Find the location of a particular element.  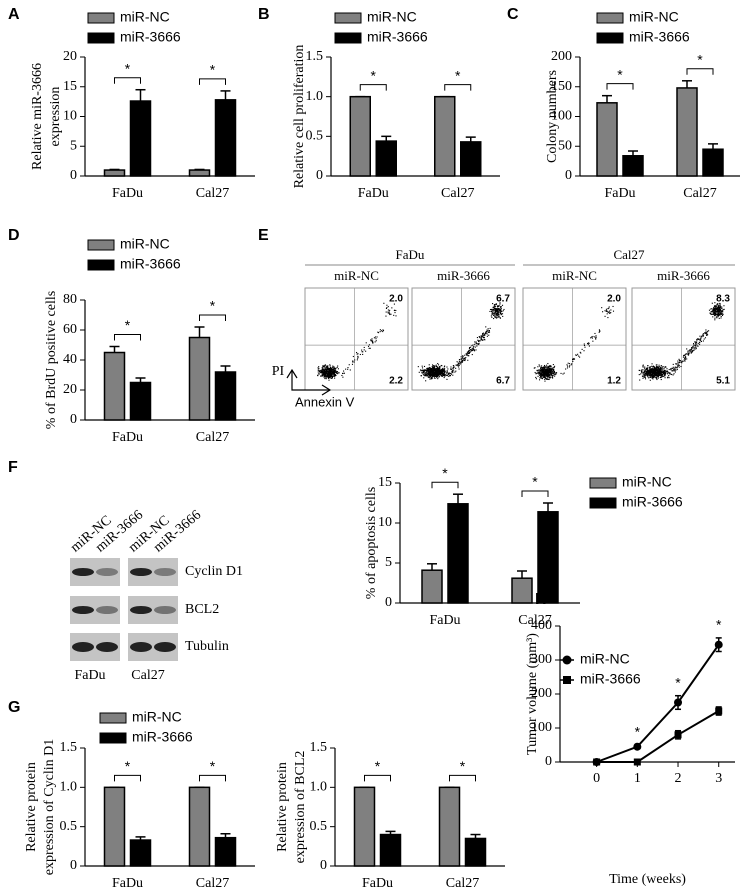

plot-label: miR-3666 is located at coordinates (463, 275).